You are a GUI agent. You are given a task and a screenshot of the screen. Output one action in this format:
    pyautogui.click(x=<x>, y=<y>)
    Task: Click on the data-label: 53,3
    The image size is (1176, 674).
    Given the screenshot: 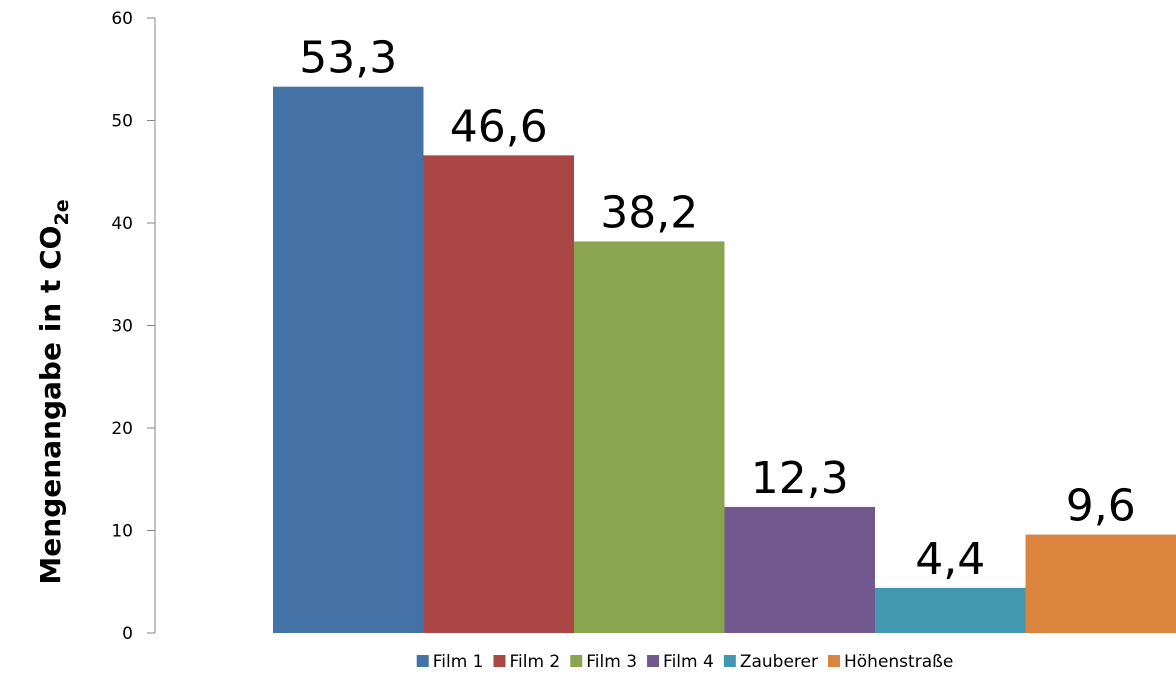 What is the action you would take?
    pyautogui.click(x=348, y=58)
    